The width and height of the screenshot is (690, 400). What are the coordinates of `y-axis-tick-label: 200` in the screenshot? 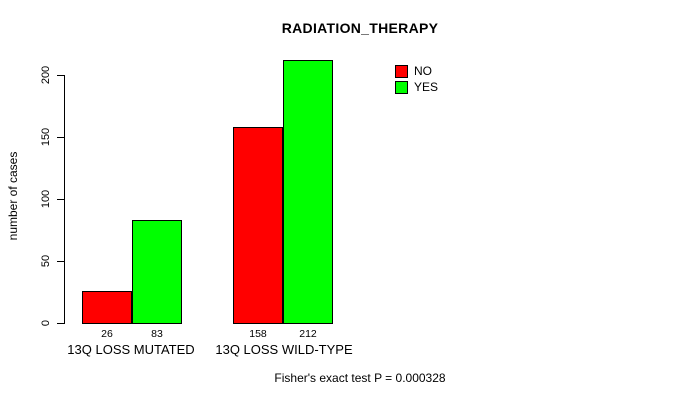 It's located at (46, 75).